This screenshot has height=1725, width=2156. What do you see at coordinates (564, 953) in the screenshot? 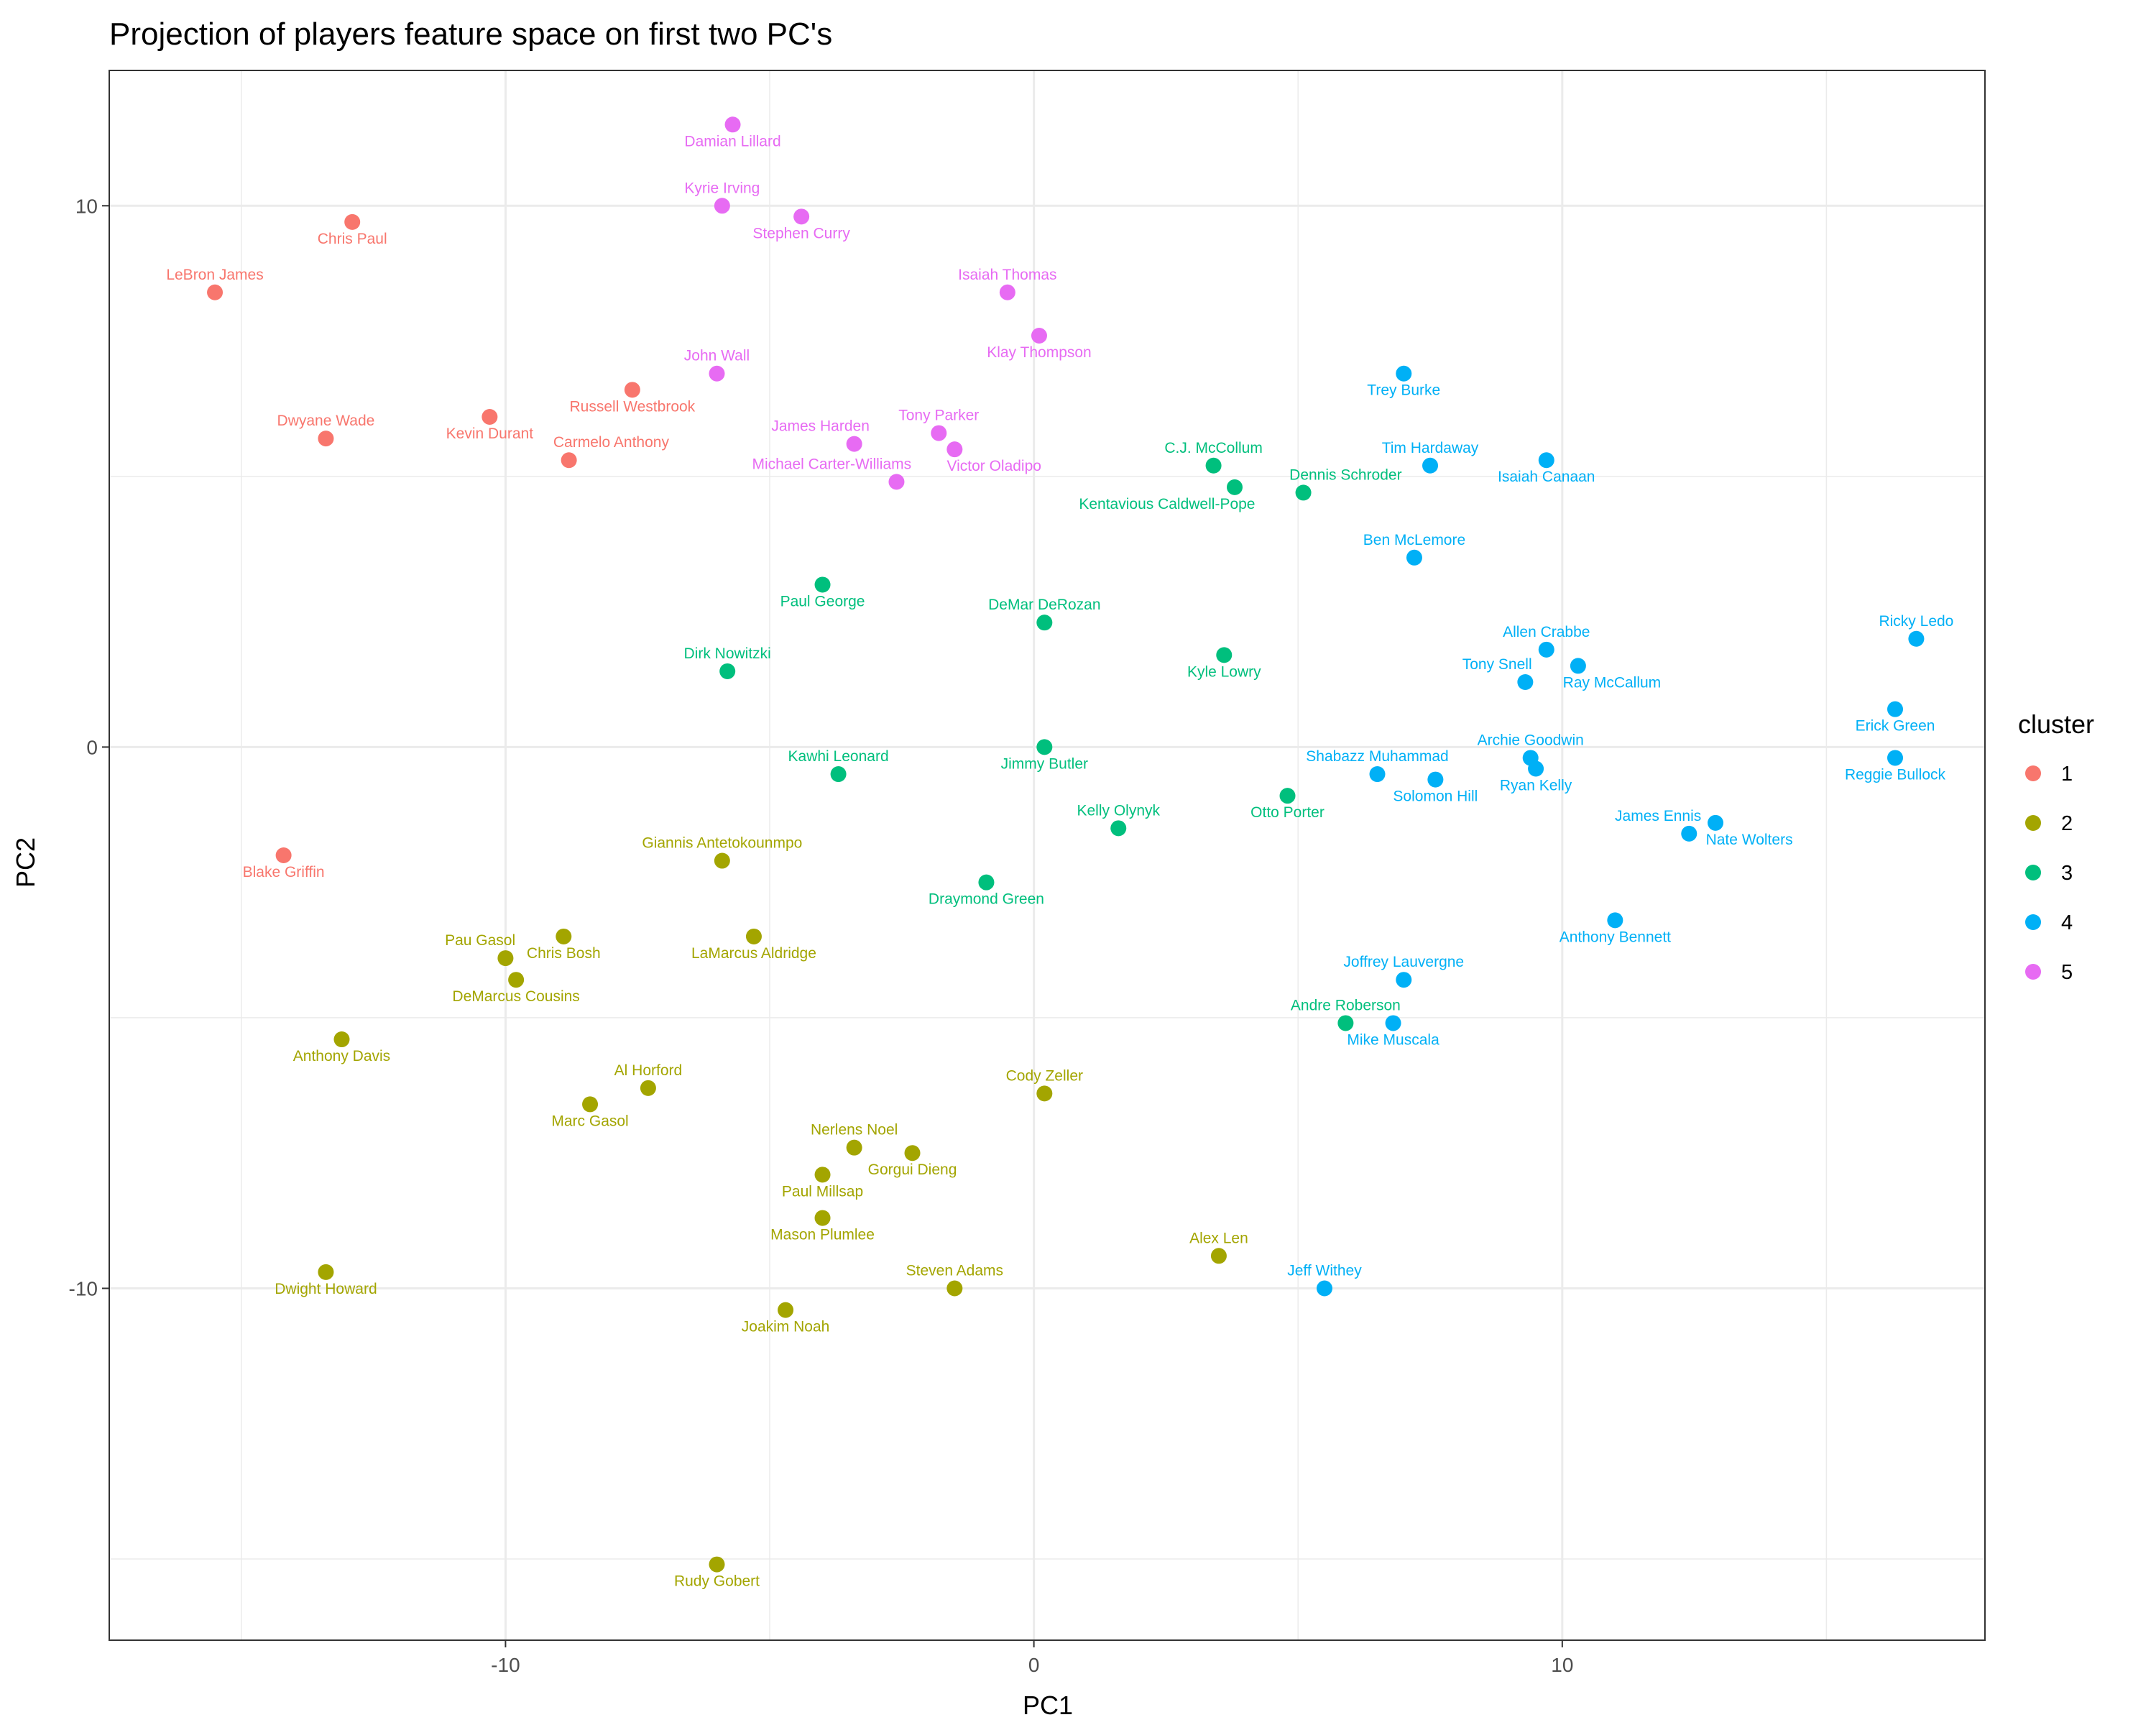
I see `point-label: Chris Bosh` at bounding box center [564, 953].